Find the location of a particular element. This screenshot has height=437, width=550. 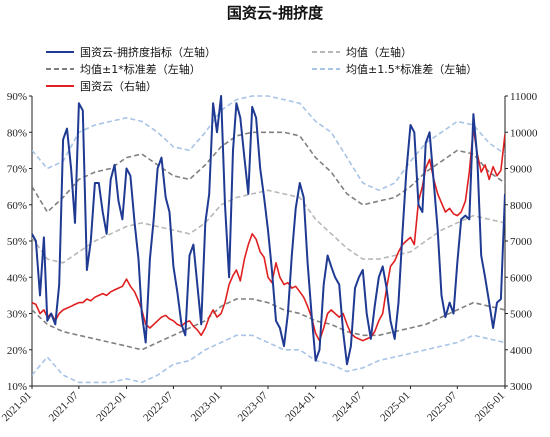

y-left-tick-label: 10% is located at coordinates (17, 387).